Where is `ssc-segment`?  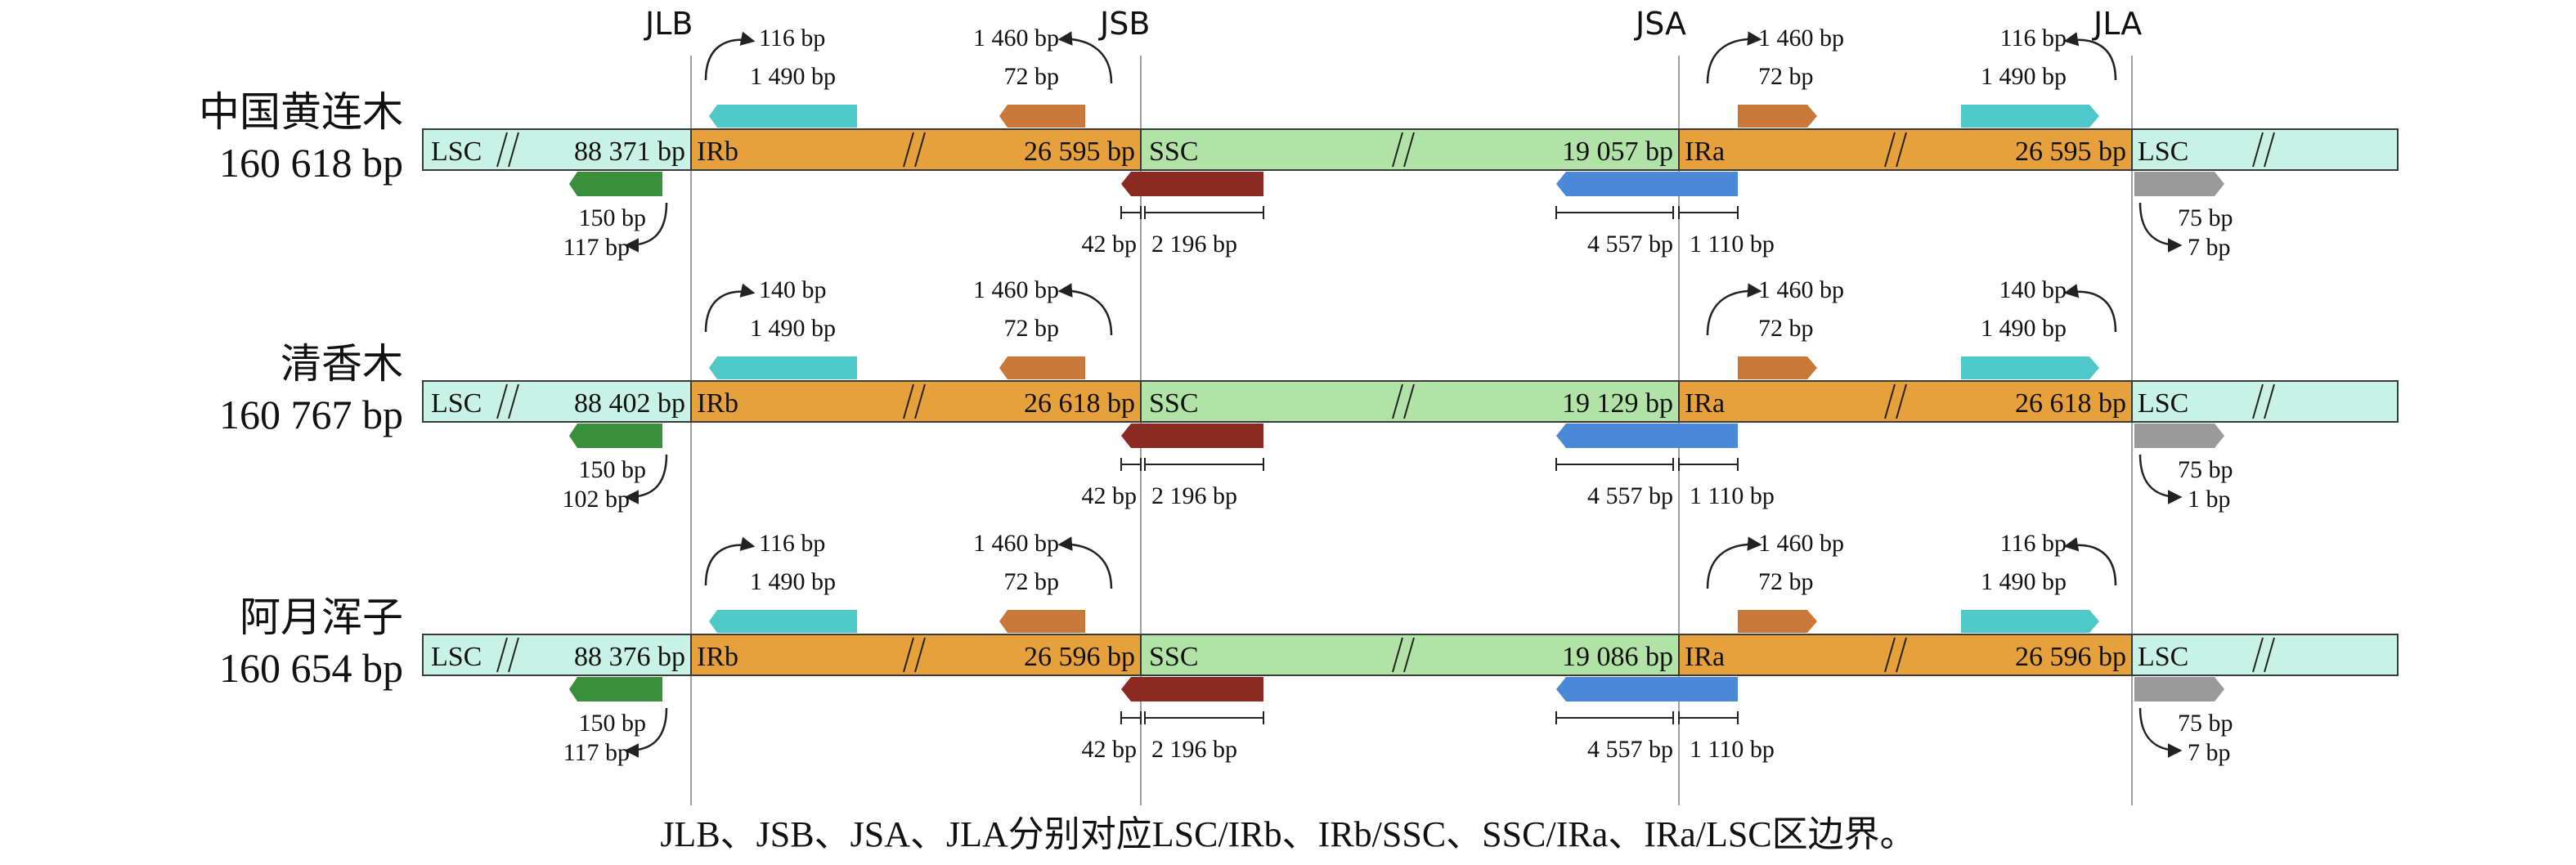
ssc-segment is located at coordinates (1410, 149).